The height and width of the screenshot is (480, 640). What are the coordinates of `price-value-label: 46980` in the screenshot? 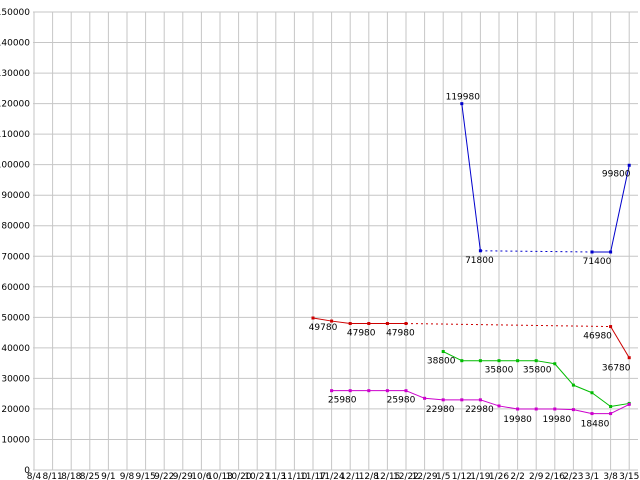 It's located at (597, 337).